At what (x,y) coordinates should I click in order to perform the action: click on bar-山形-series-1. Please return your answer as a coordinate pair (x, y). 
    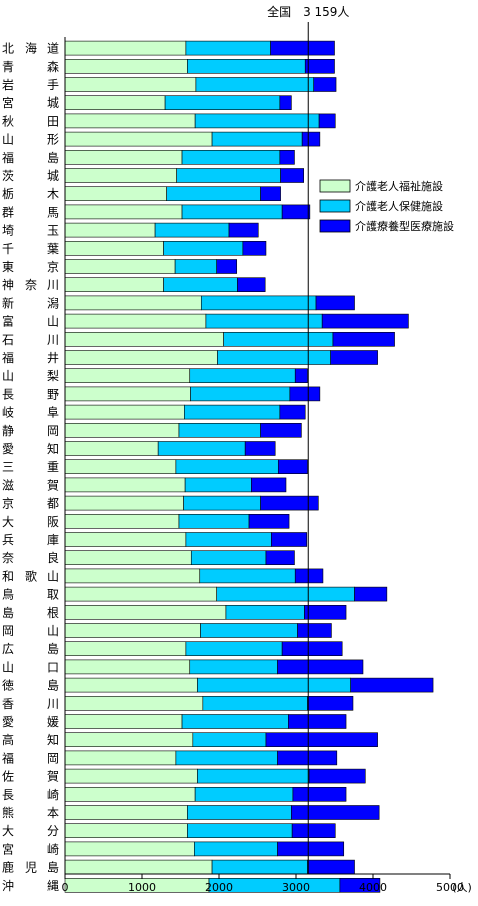
    Looking at the image, I should click on (138, 139).